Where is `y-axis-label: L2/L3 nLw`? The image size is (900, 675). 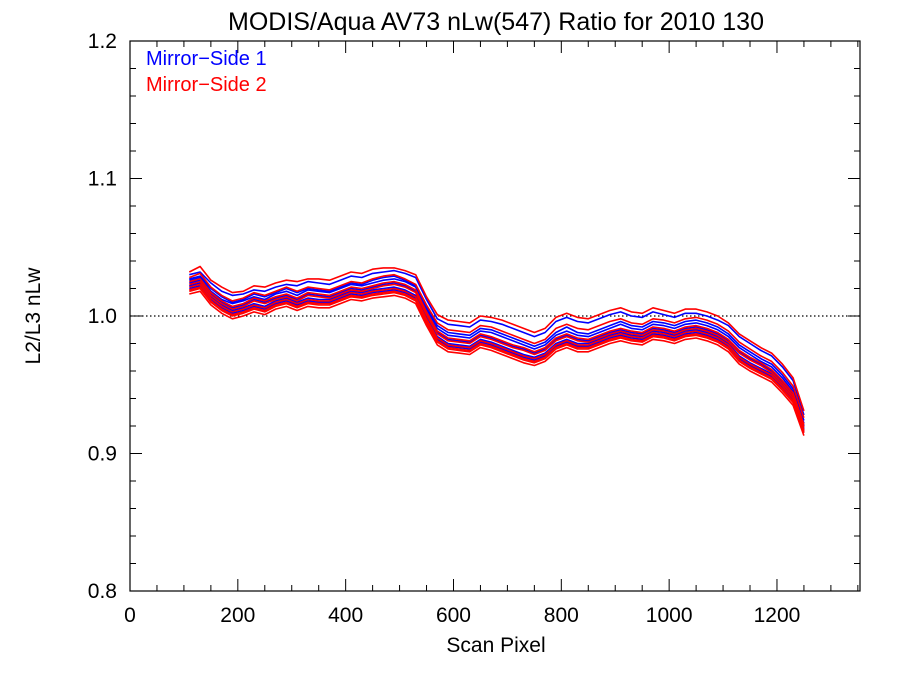
y-axis-label: L2/L3 nLw is located at coordinates (33, 316).